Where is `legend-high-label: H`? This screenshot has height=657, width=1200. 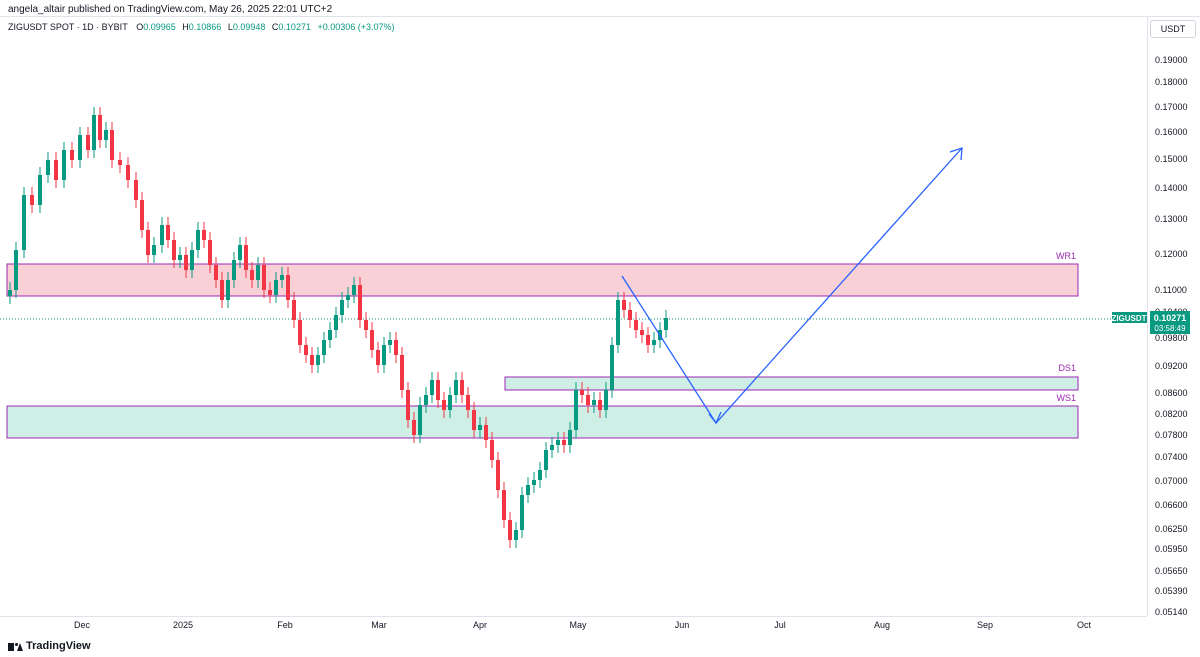
legend-high-label: H is located at coordinates (185, 27).